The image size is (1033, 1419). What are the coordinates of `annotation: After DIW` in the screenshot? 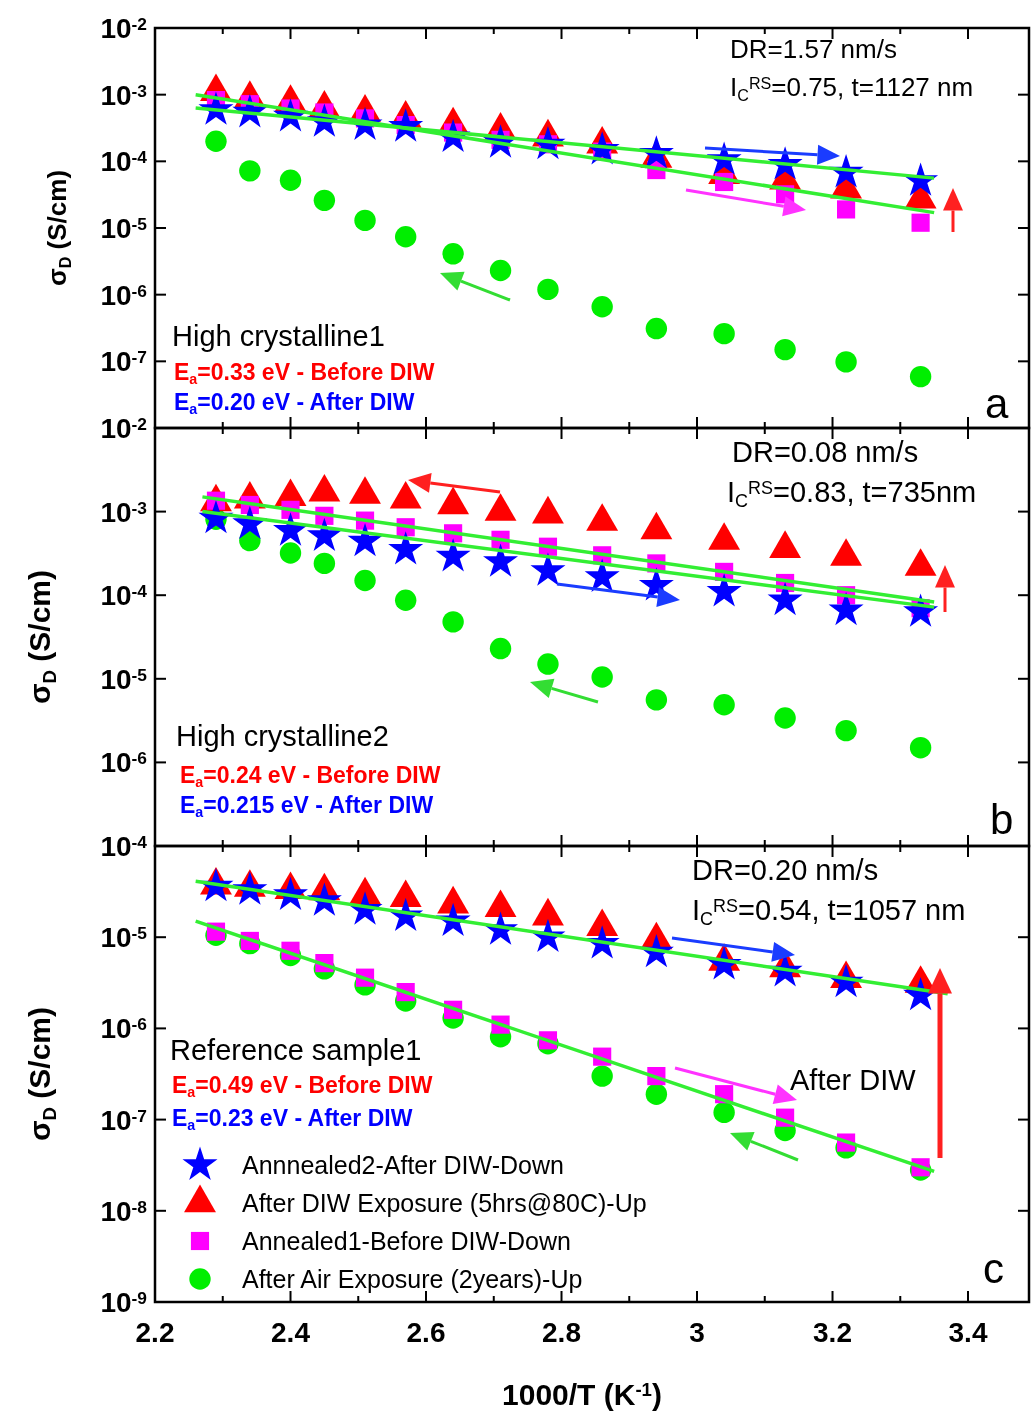 It's located at (853, 1080).